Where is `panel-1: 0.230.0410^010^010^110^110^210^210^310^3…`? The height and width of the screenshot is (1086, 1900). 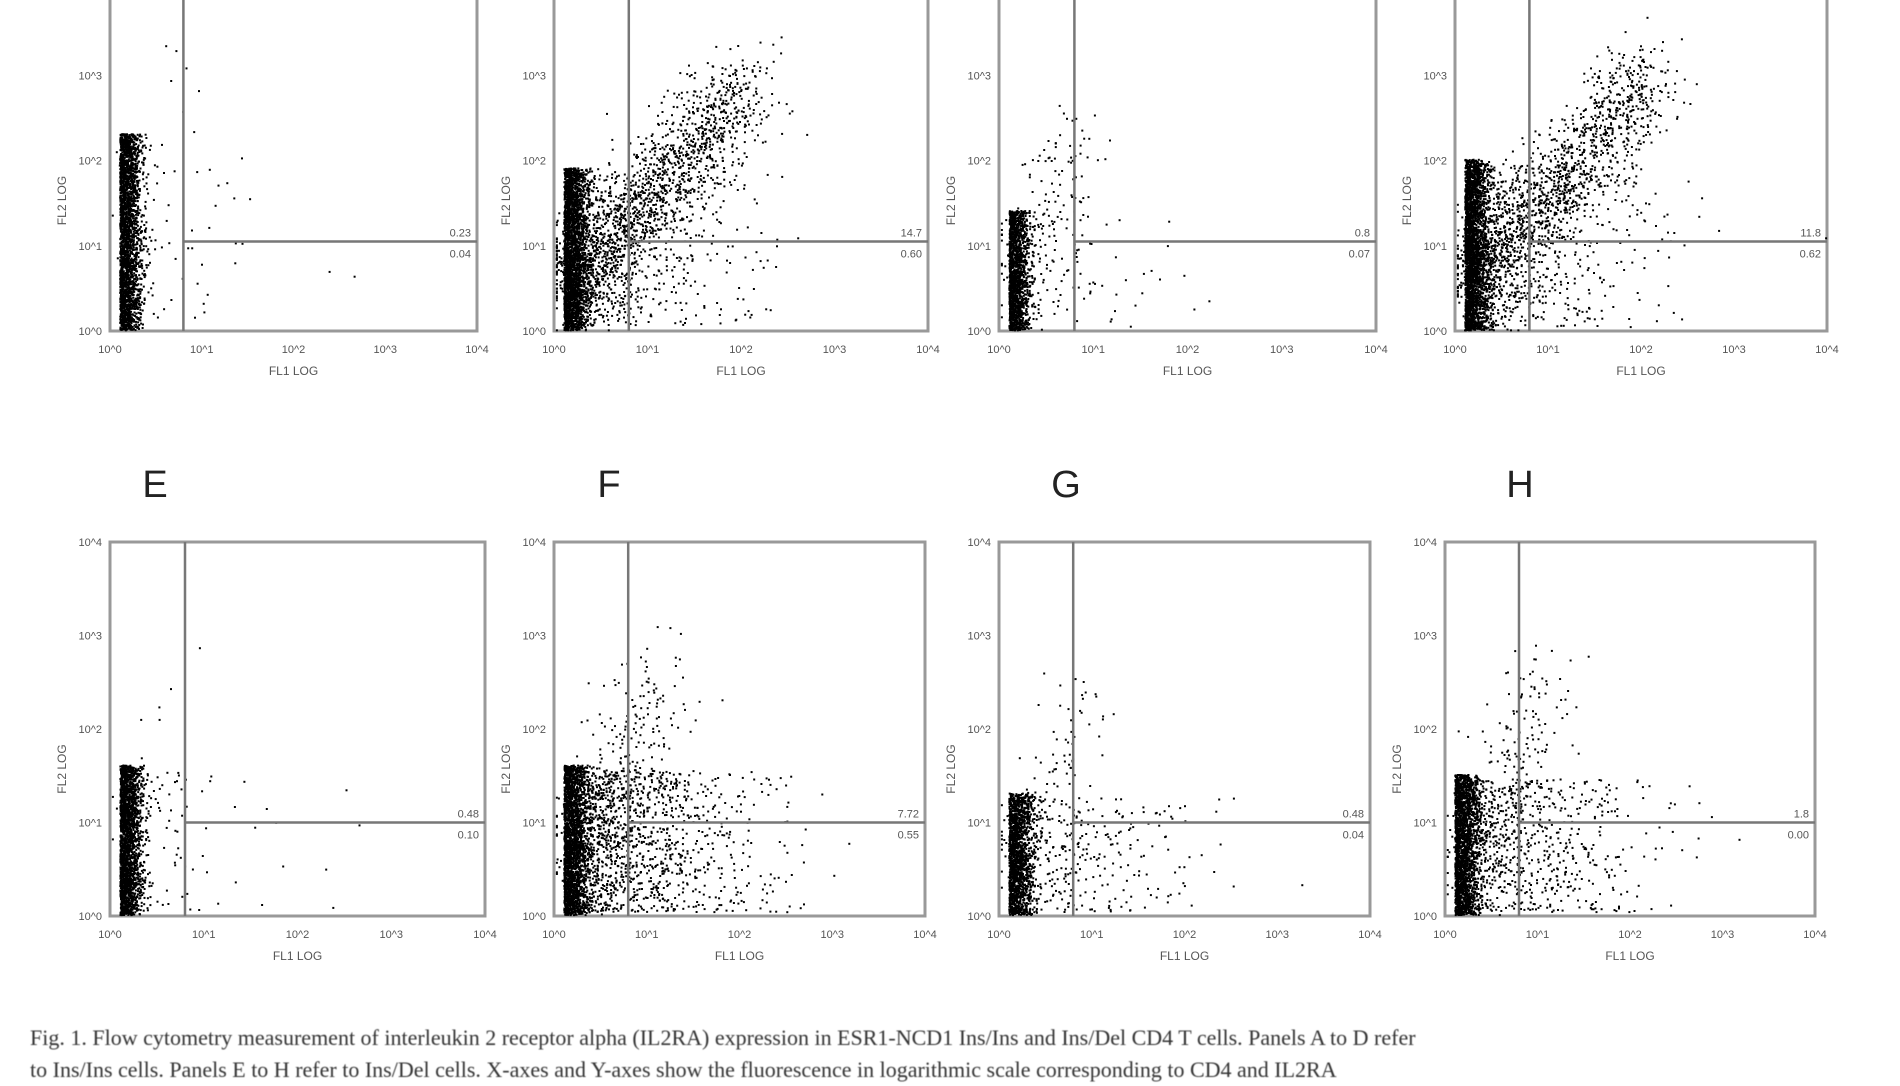 panel-1: 0.230.0410^010^010^110^110^210^210^310^3… is located at coordinates (272, 189).